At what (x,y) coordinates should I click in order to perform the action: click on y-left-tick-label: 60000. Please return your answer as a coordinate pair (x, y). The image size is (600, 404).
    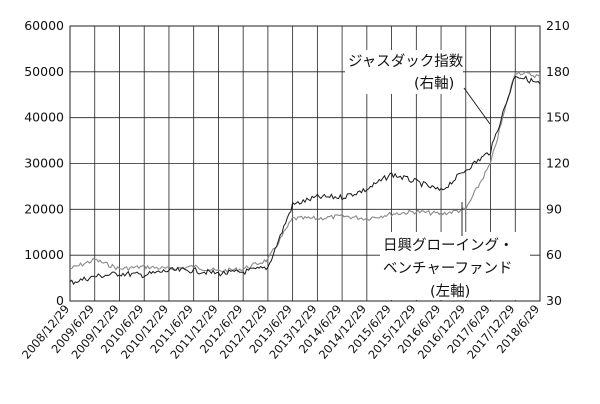
    Looking at the image, I should click on (44, 25).